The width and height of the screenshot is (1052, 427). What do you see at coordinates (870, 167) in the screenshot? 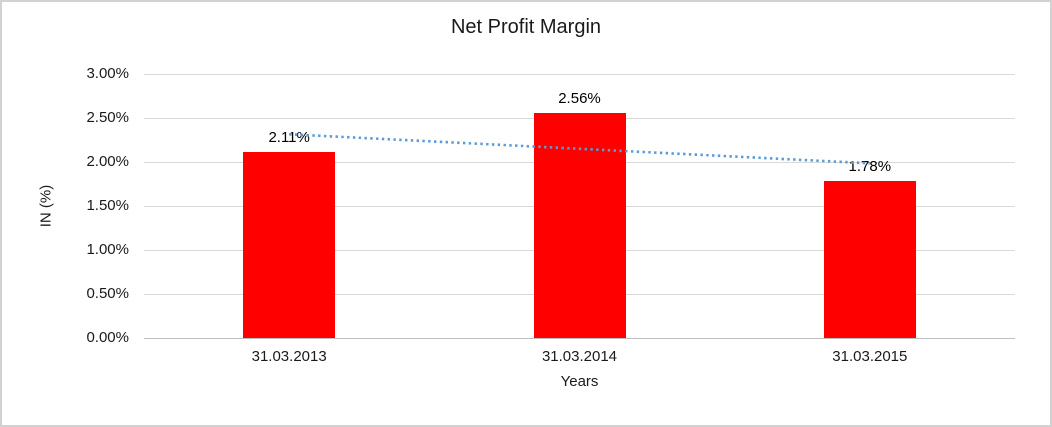
I see `data-label-31.03.2015: 1.78%` at bounding box center [870, 167].